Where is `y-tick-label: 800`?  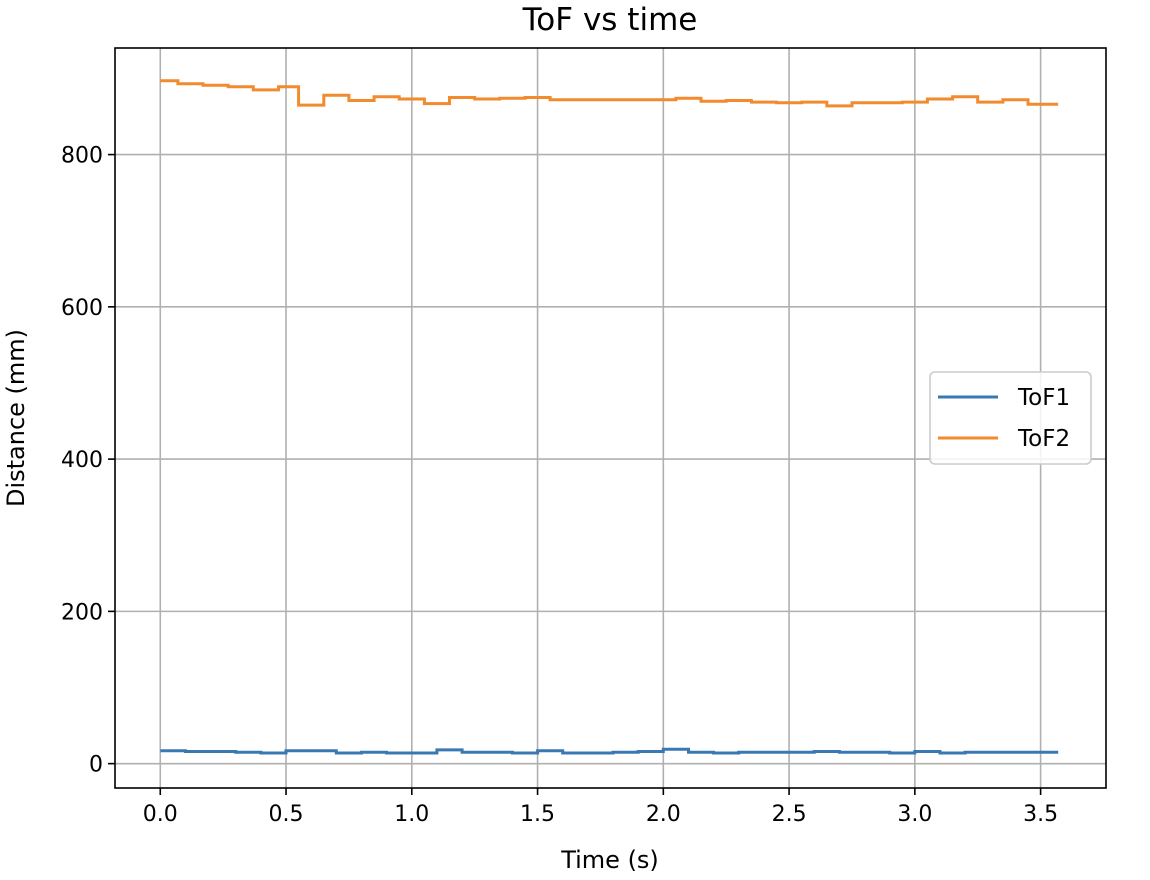
y-tick-label: 800 is located at coordinates (82, 156).